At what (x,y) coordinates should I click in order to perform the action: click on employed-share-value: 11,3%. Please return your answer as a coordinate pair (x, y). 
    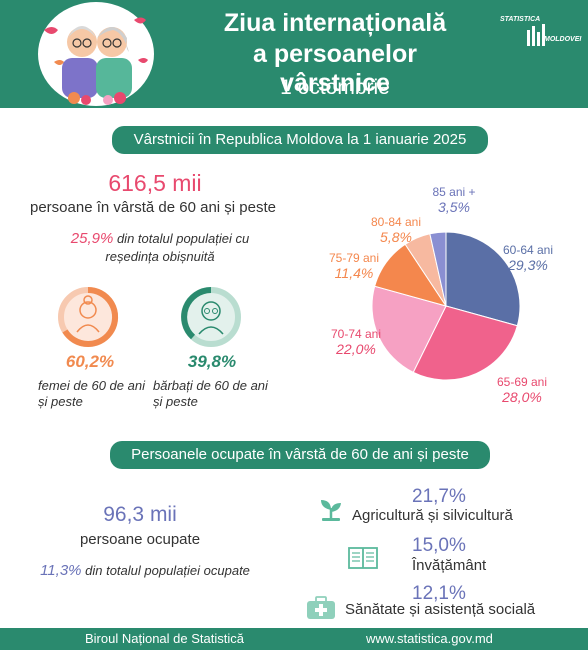
    Looking at the image, I should click on (61, 570).